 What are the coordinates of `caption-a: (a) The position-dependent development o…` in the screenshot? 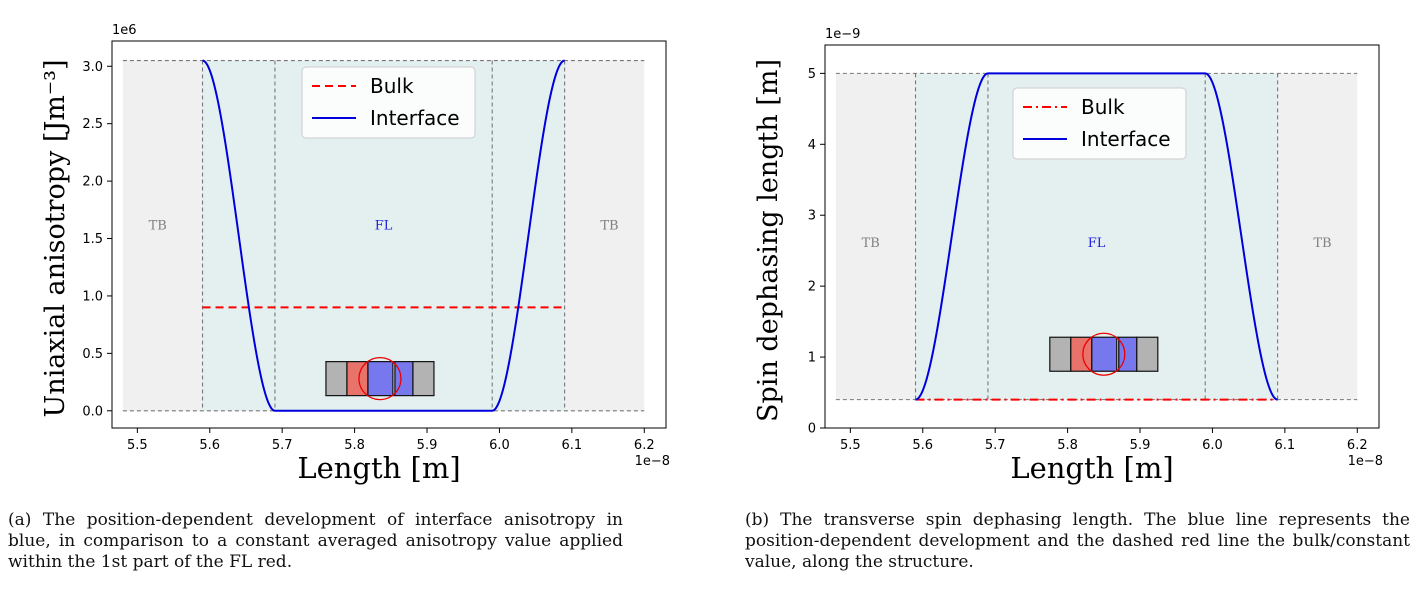 It's located at (315, 541).